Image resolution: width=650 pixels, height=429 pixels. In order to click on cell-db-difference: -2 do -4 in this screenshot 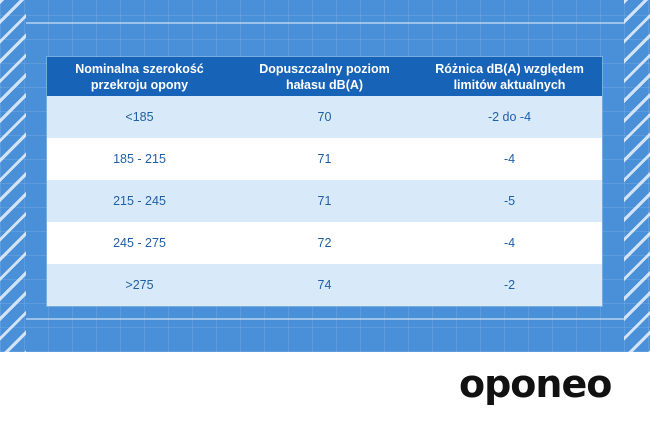, I will do `click(509, 117)`.